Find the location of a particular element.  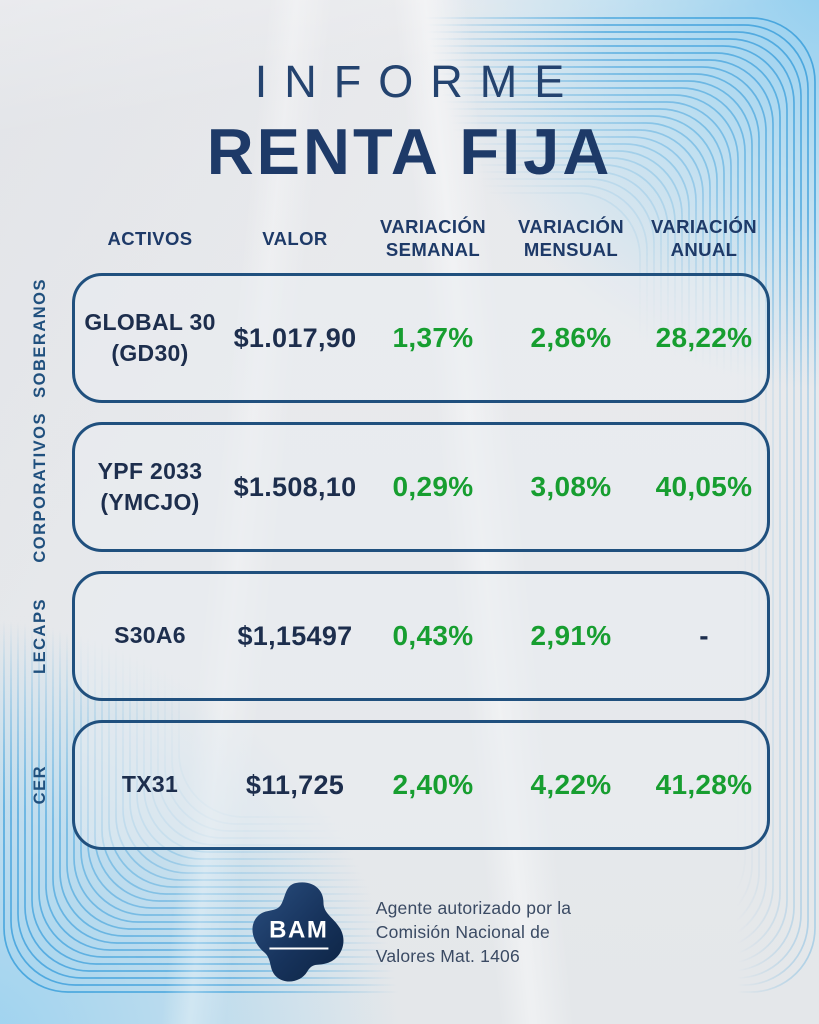

table-row-s30a6: S30A6 $1,15497 0,43% 2,91% - is located at coordinates (421, 636).